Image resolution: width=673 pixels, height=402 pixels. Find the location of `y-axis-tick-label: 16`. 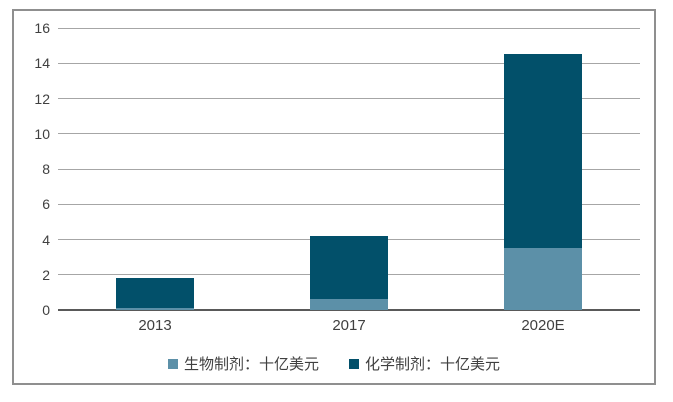

y-axis-tick-label: 16 is located at coordinates (42, 28).